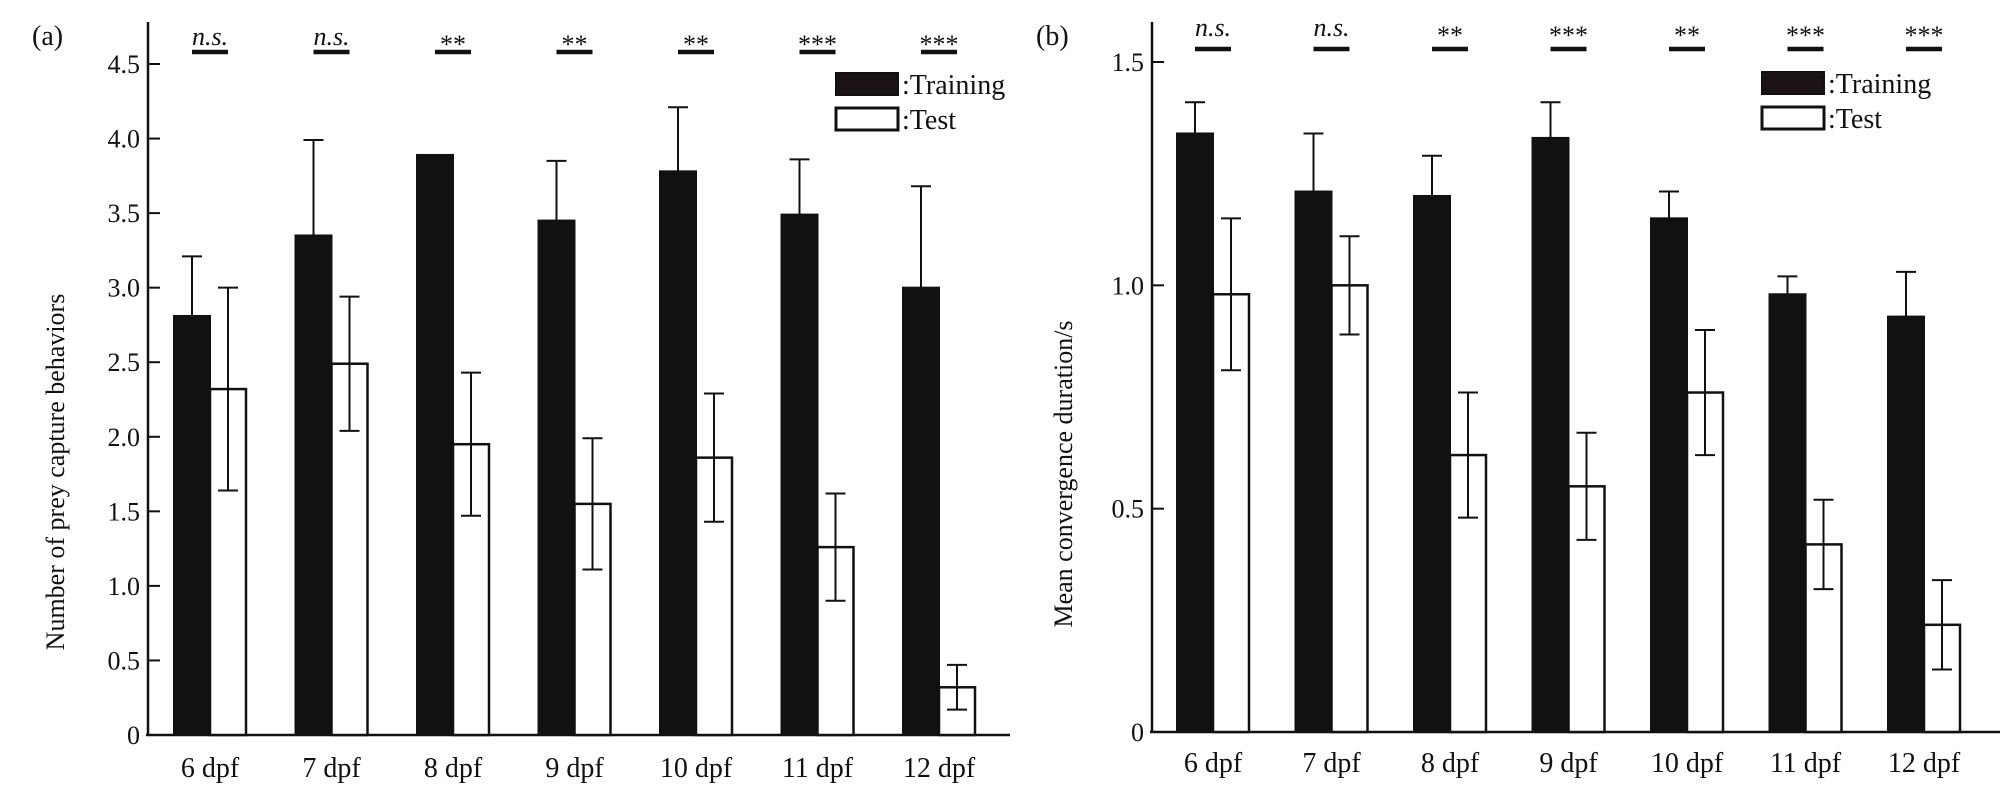 The height and width of the screenshot is (794, 2008). Describe the element at coordinates (818, 768) in the screenshot. I see `panel-a-x-label: 11 dpf` at that location.